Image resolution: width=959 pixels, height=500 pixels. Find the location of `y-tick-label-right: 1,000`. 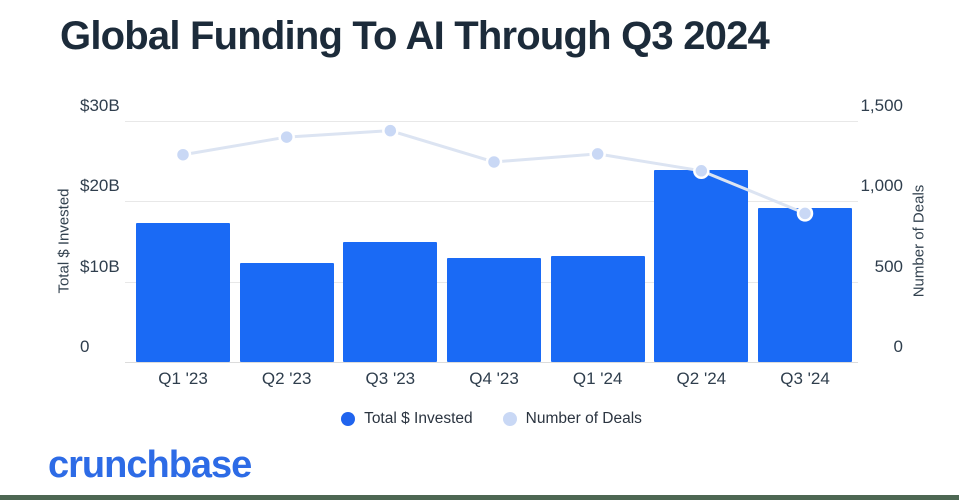

y-tick-label-right: 1,000 is located at coordinates (881, 186).